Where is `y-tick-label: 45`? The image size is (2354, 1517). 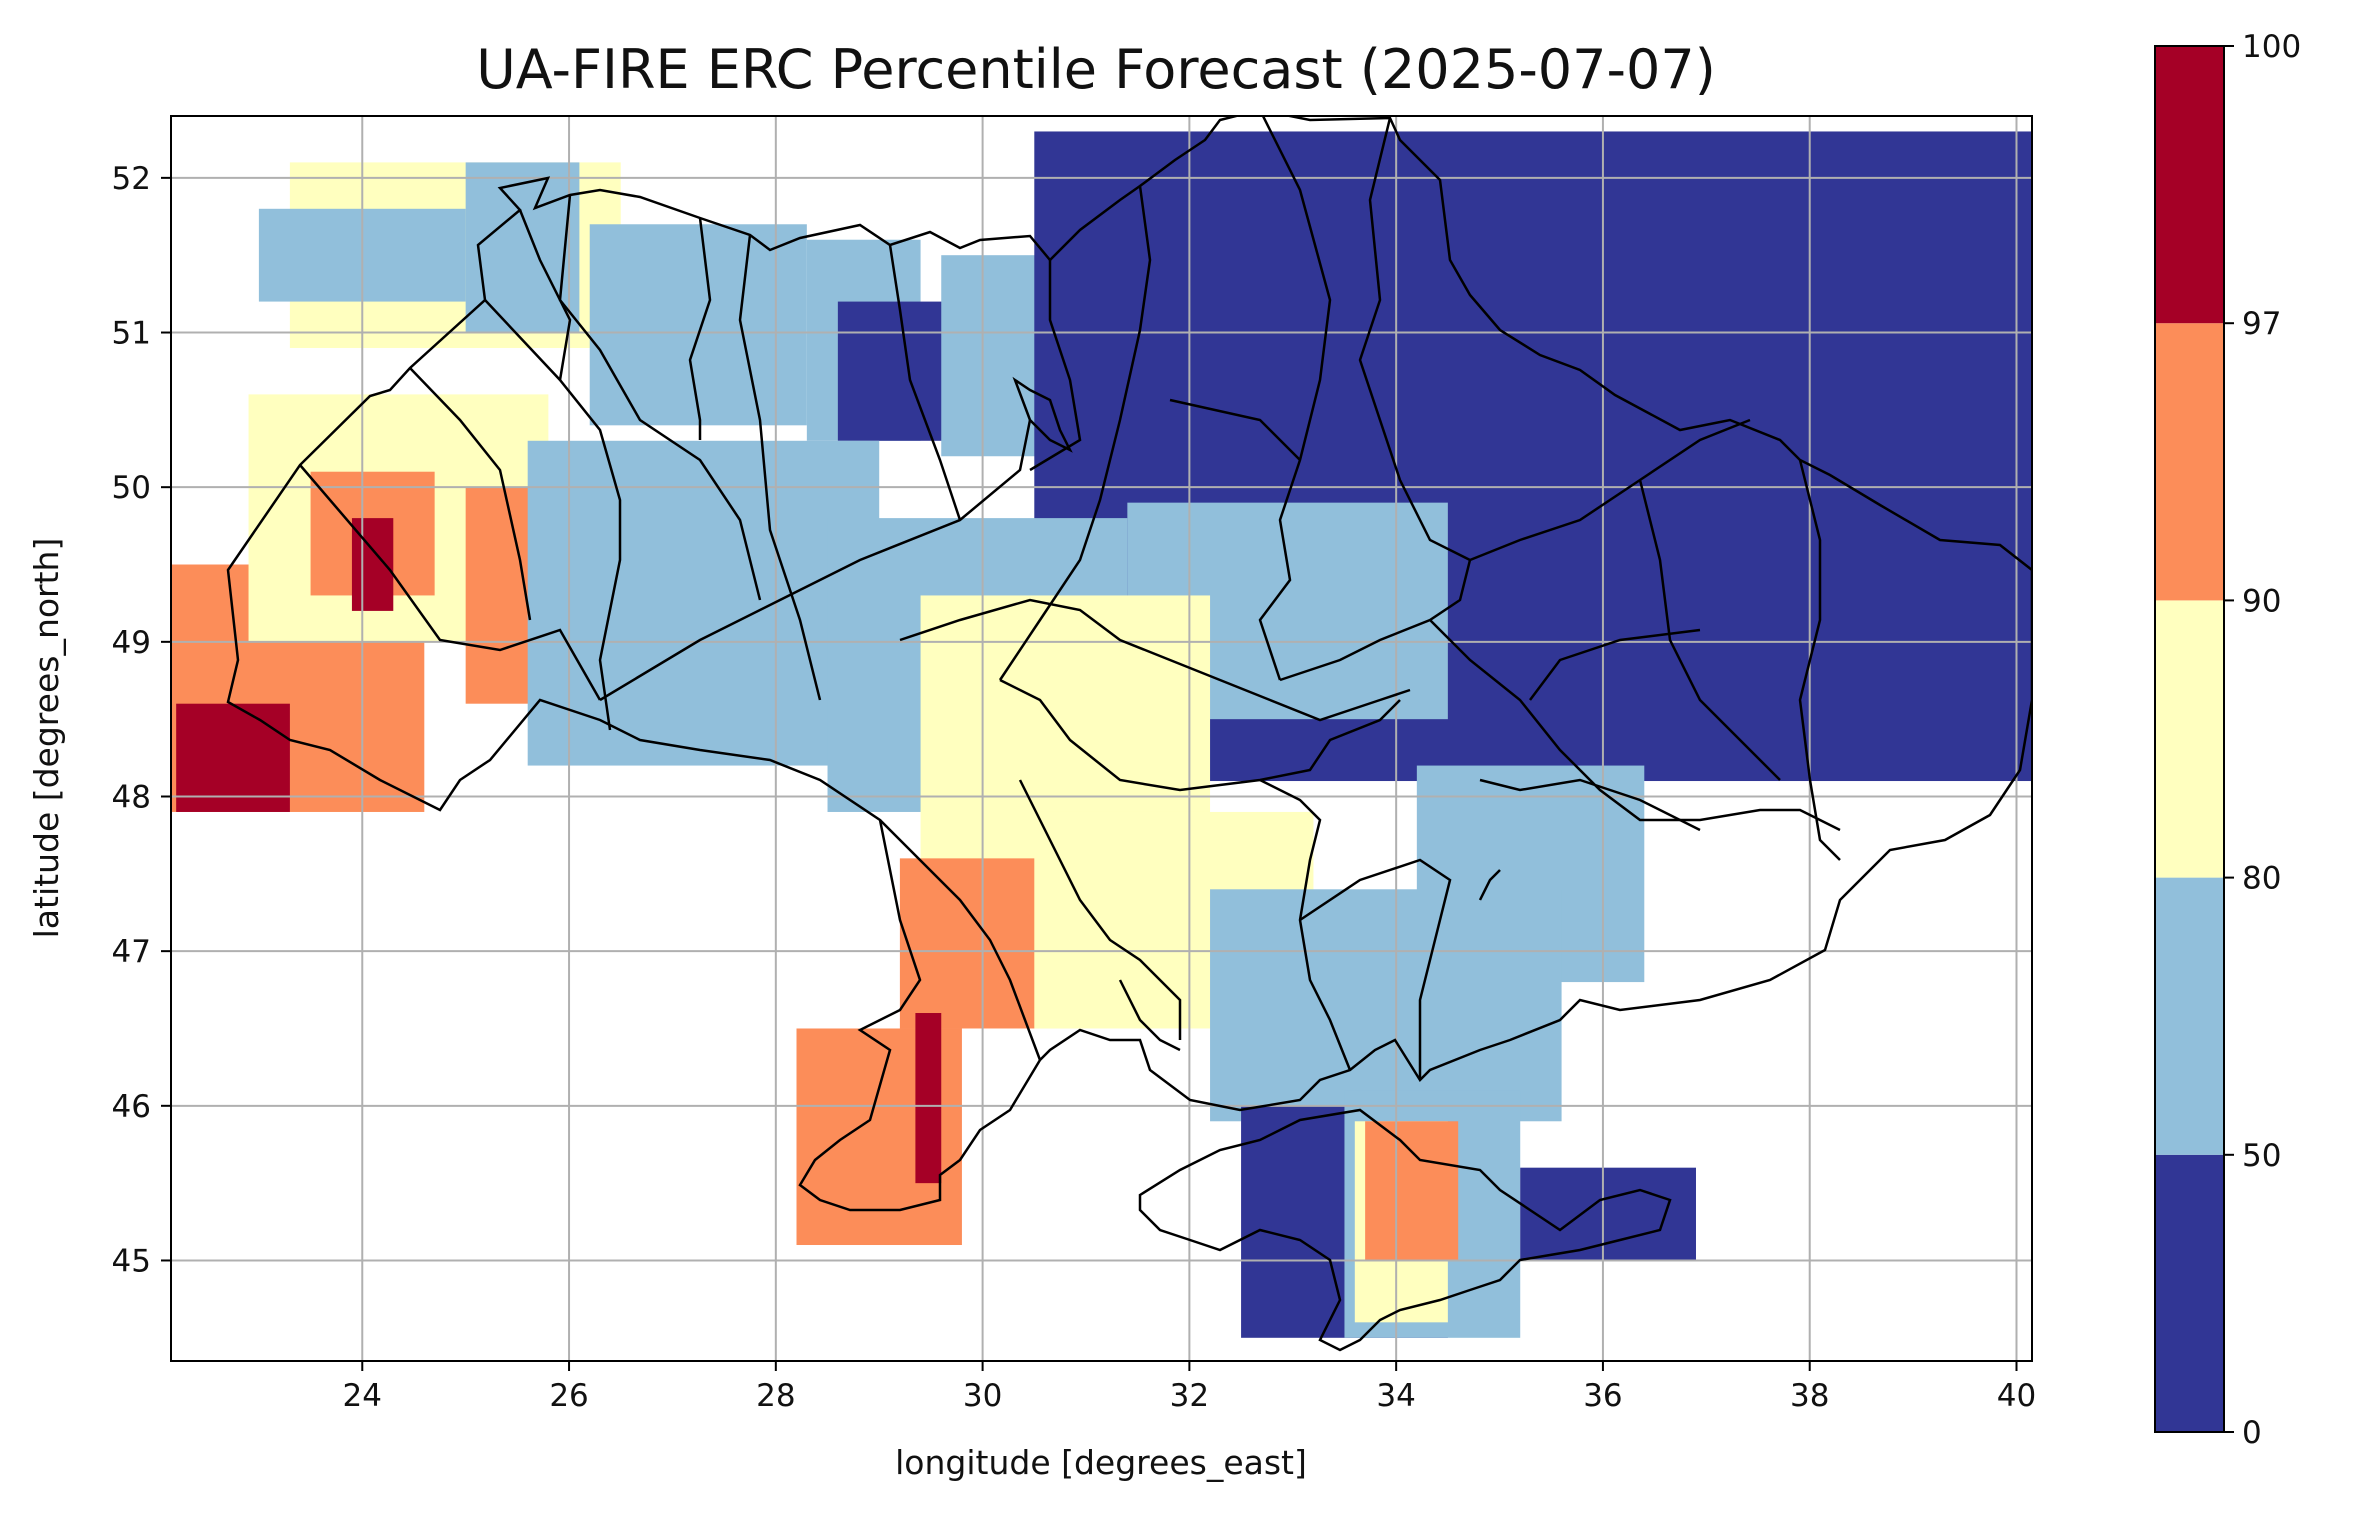 y-tick-label: 45 is located at coordinates (131, 1261).